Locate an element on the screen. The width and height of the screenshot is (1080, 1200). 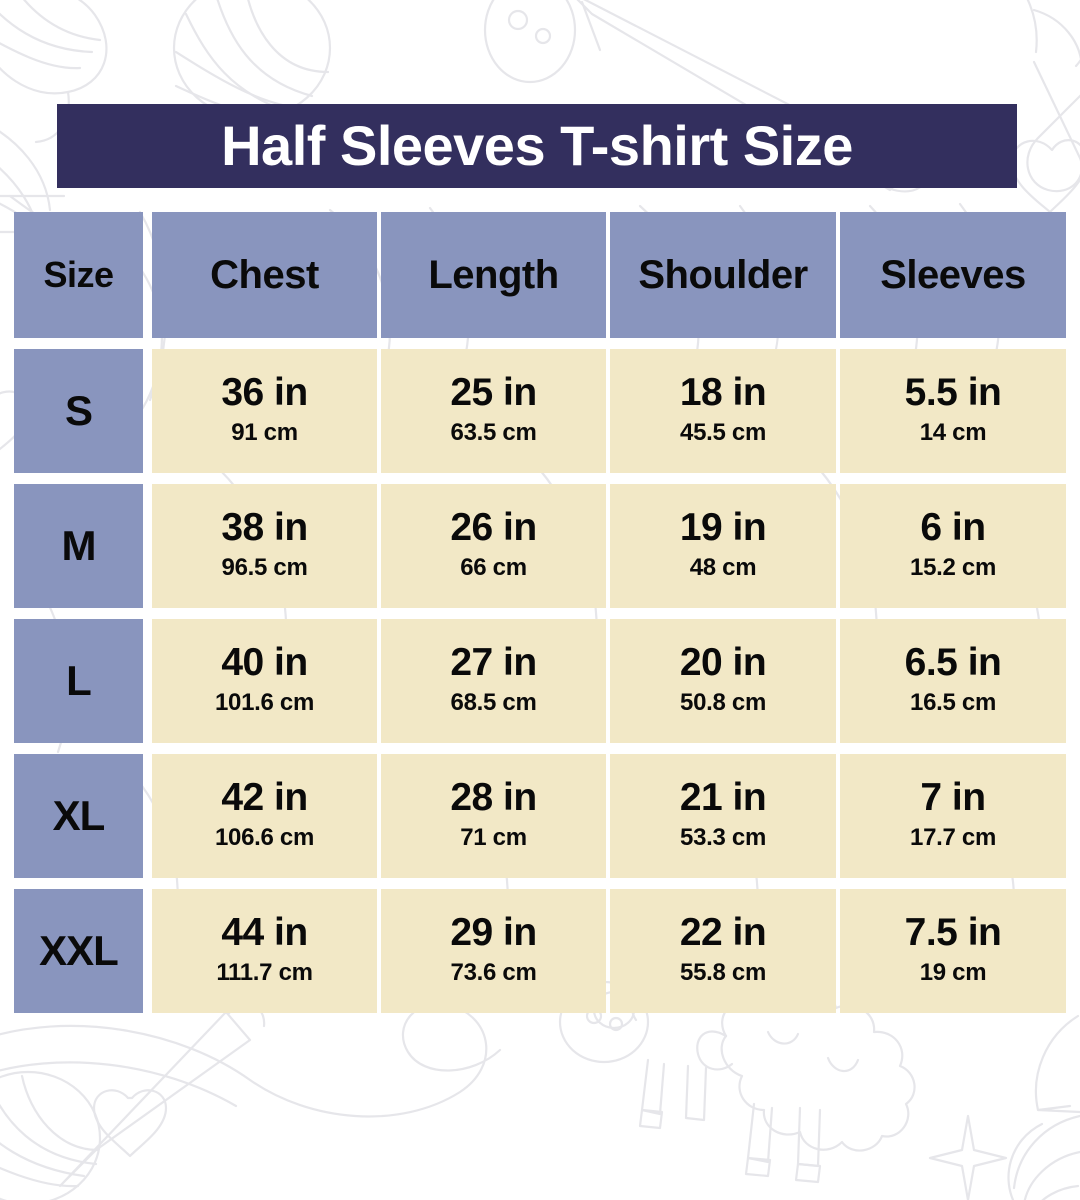
value-cm: 73.6 cm is located at coordinates (493, 973).